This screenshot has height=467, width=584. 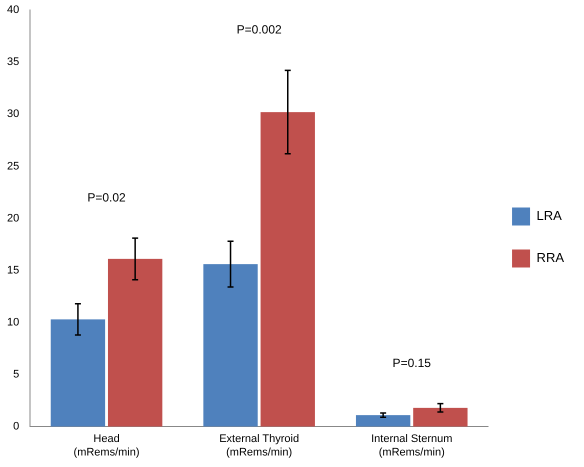 What do you see at coordinates (259, 445) in the screenshot?
I see `x-tick-label: External Thyroid (mRems/min)` at bounding box center [259, 445].